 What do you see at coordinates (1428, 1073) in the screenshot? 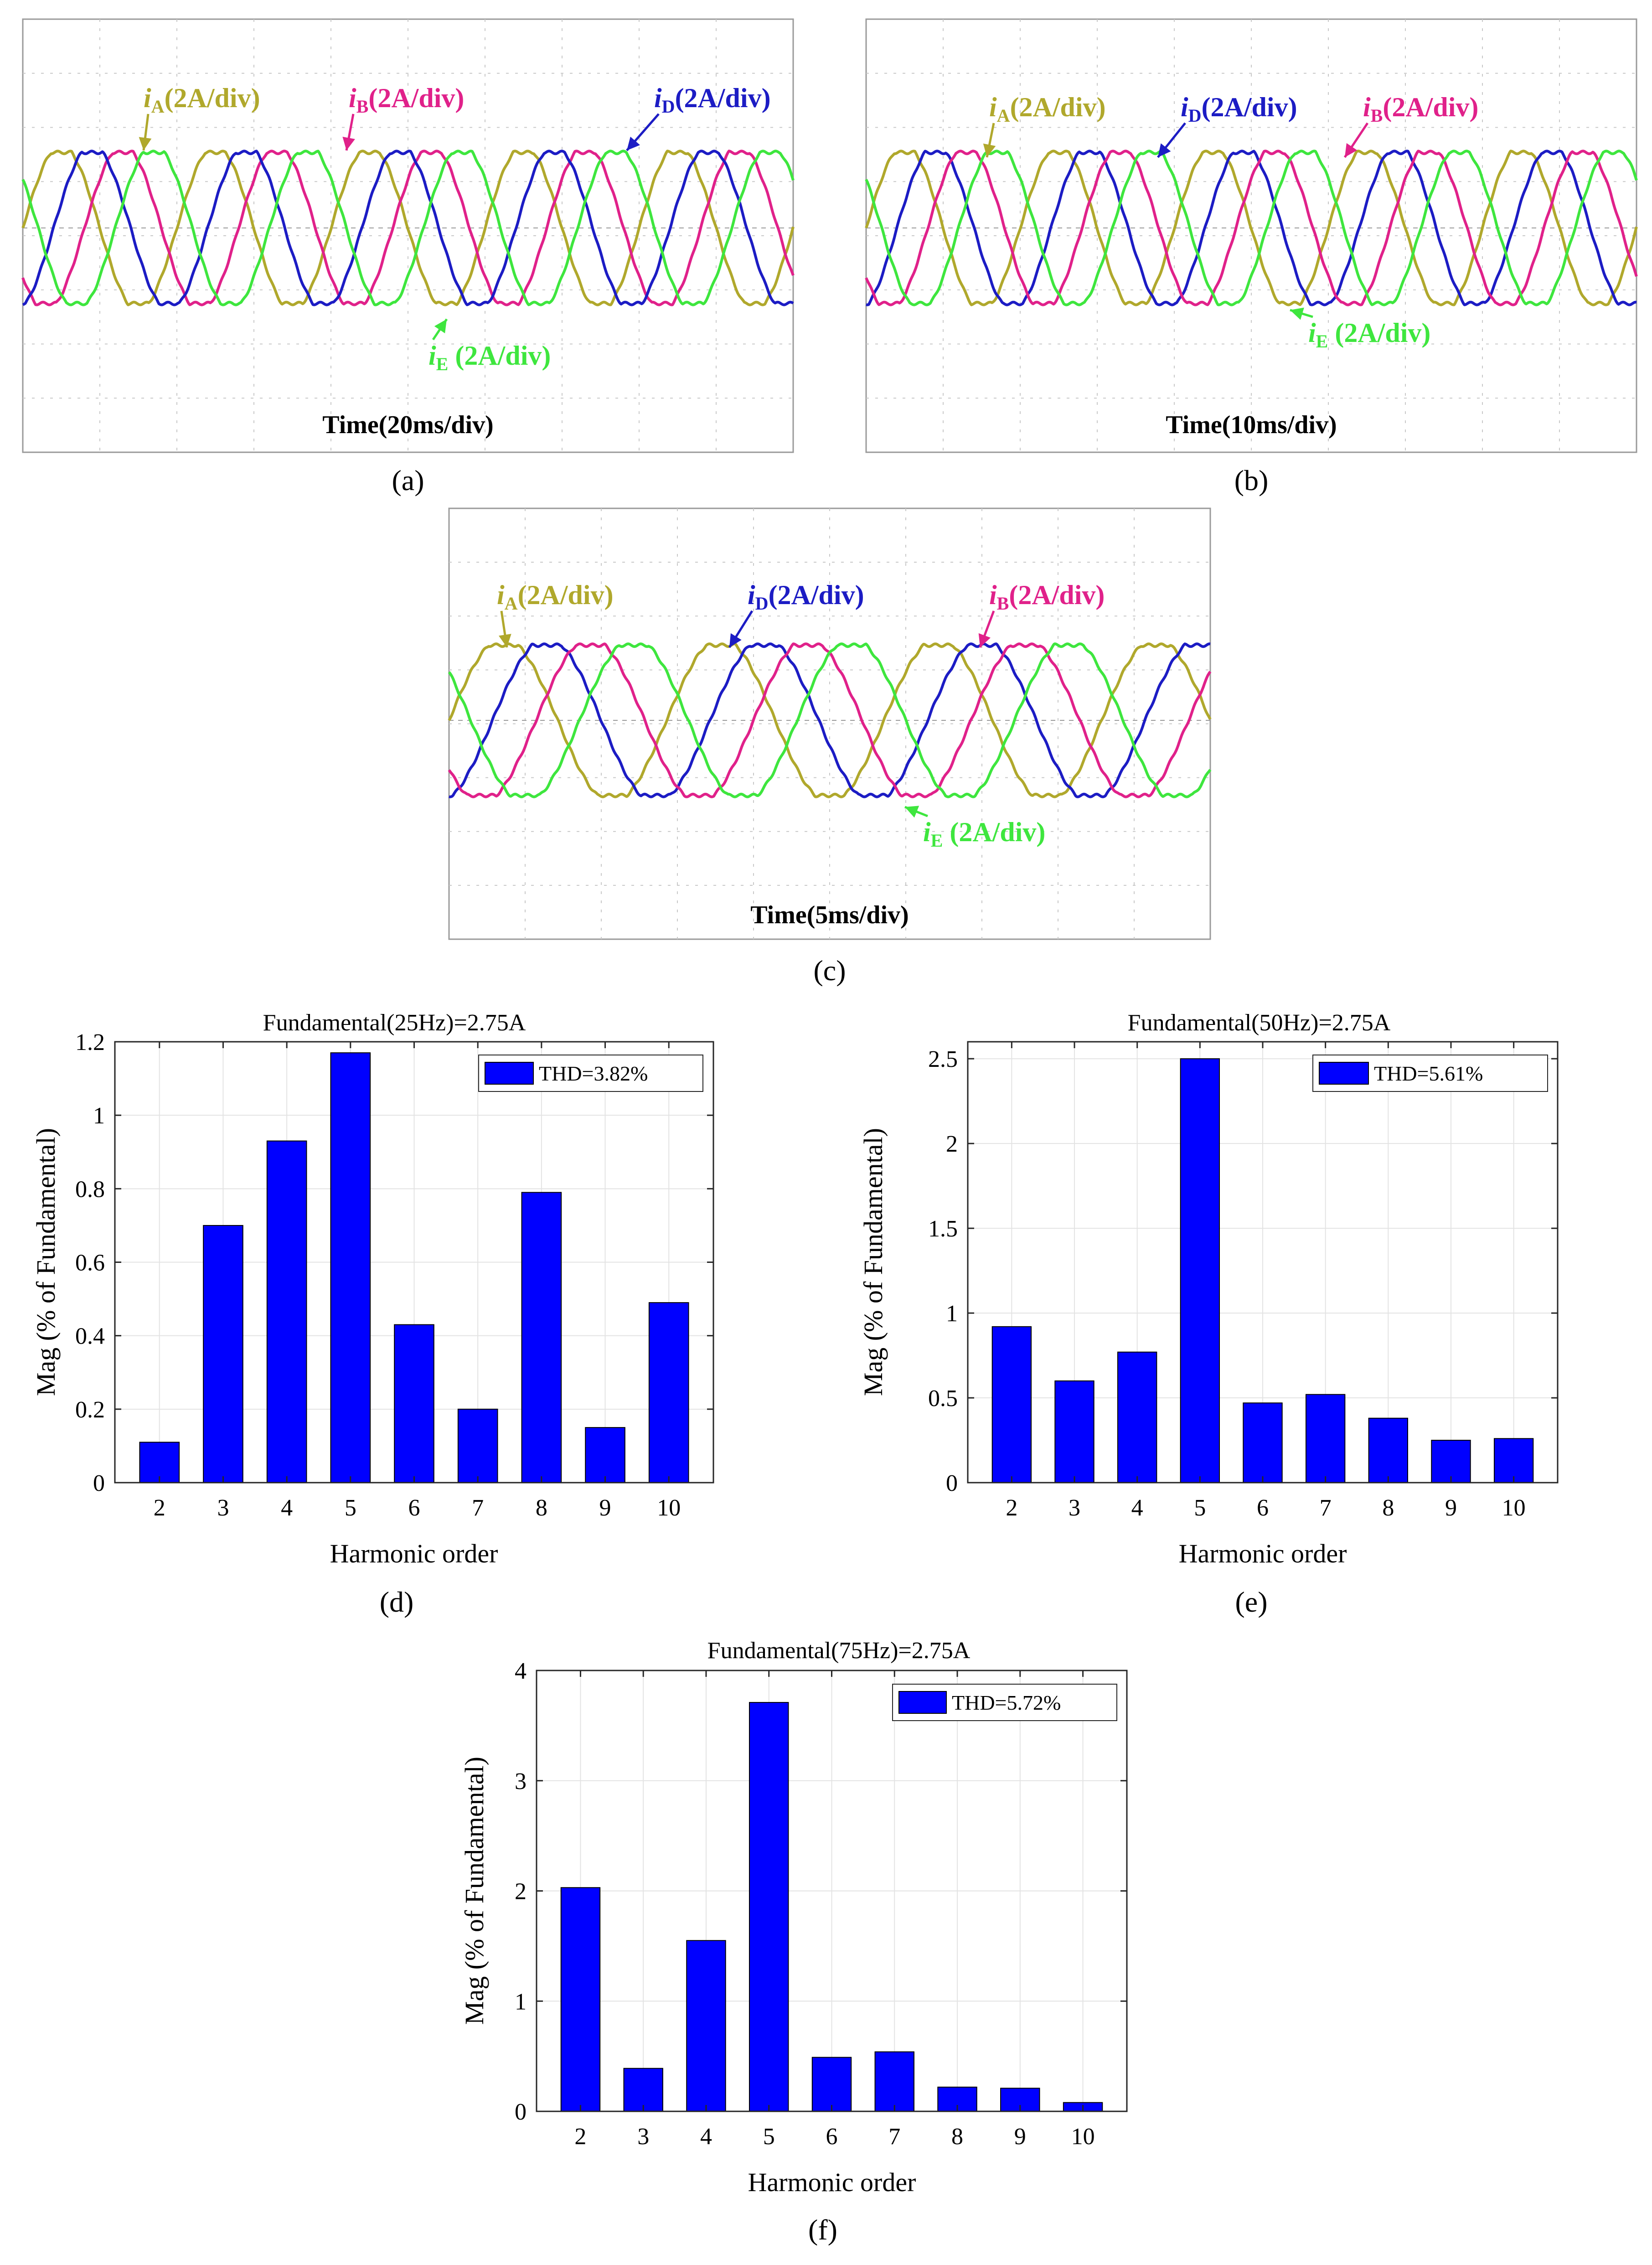
I see `legend-label: THD=5.61%` at bounding box center [1428, 1073].